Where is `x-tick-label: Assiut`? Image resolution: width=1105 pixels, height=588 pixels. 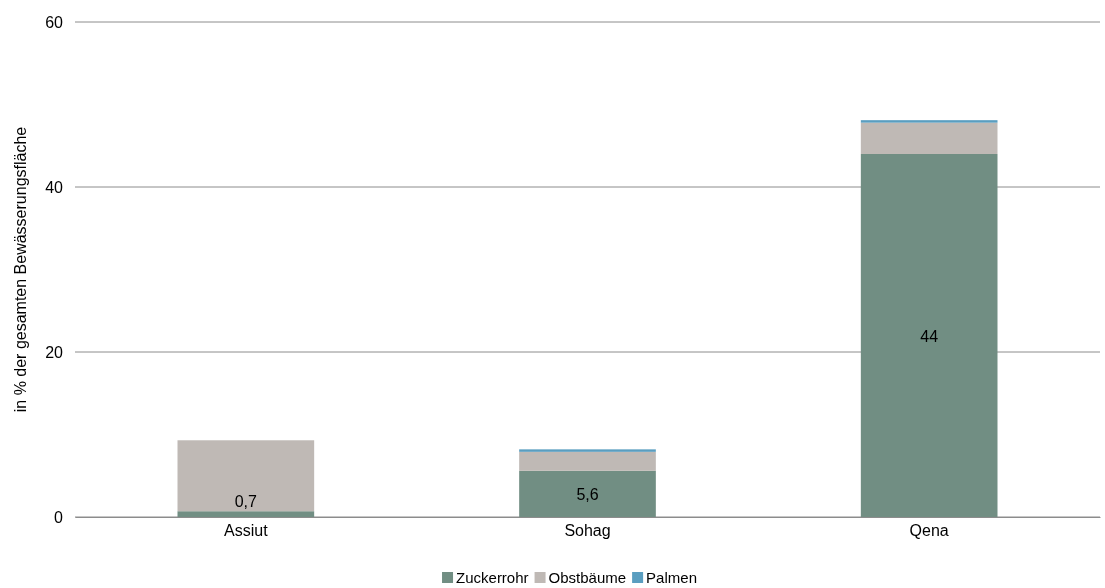
x-tick-label: Assiut is located at coordinates (246, 531).